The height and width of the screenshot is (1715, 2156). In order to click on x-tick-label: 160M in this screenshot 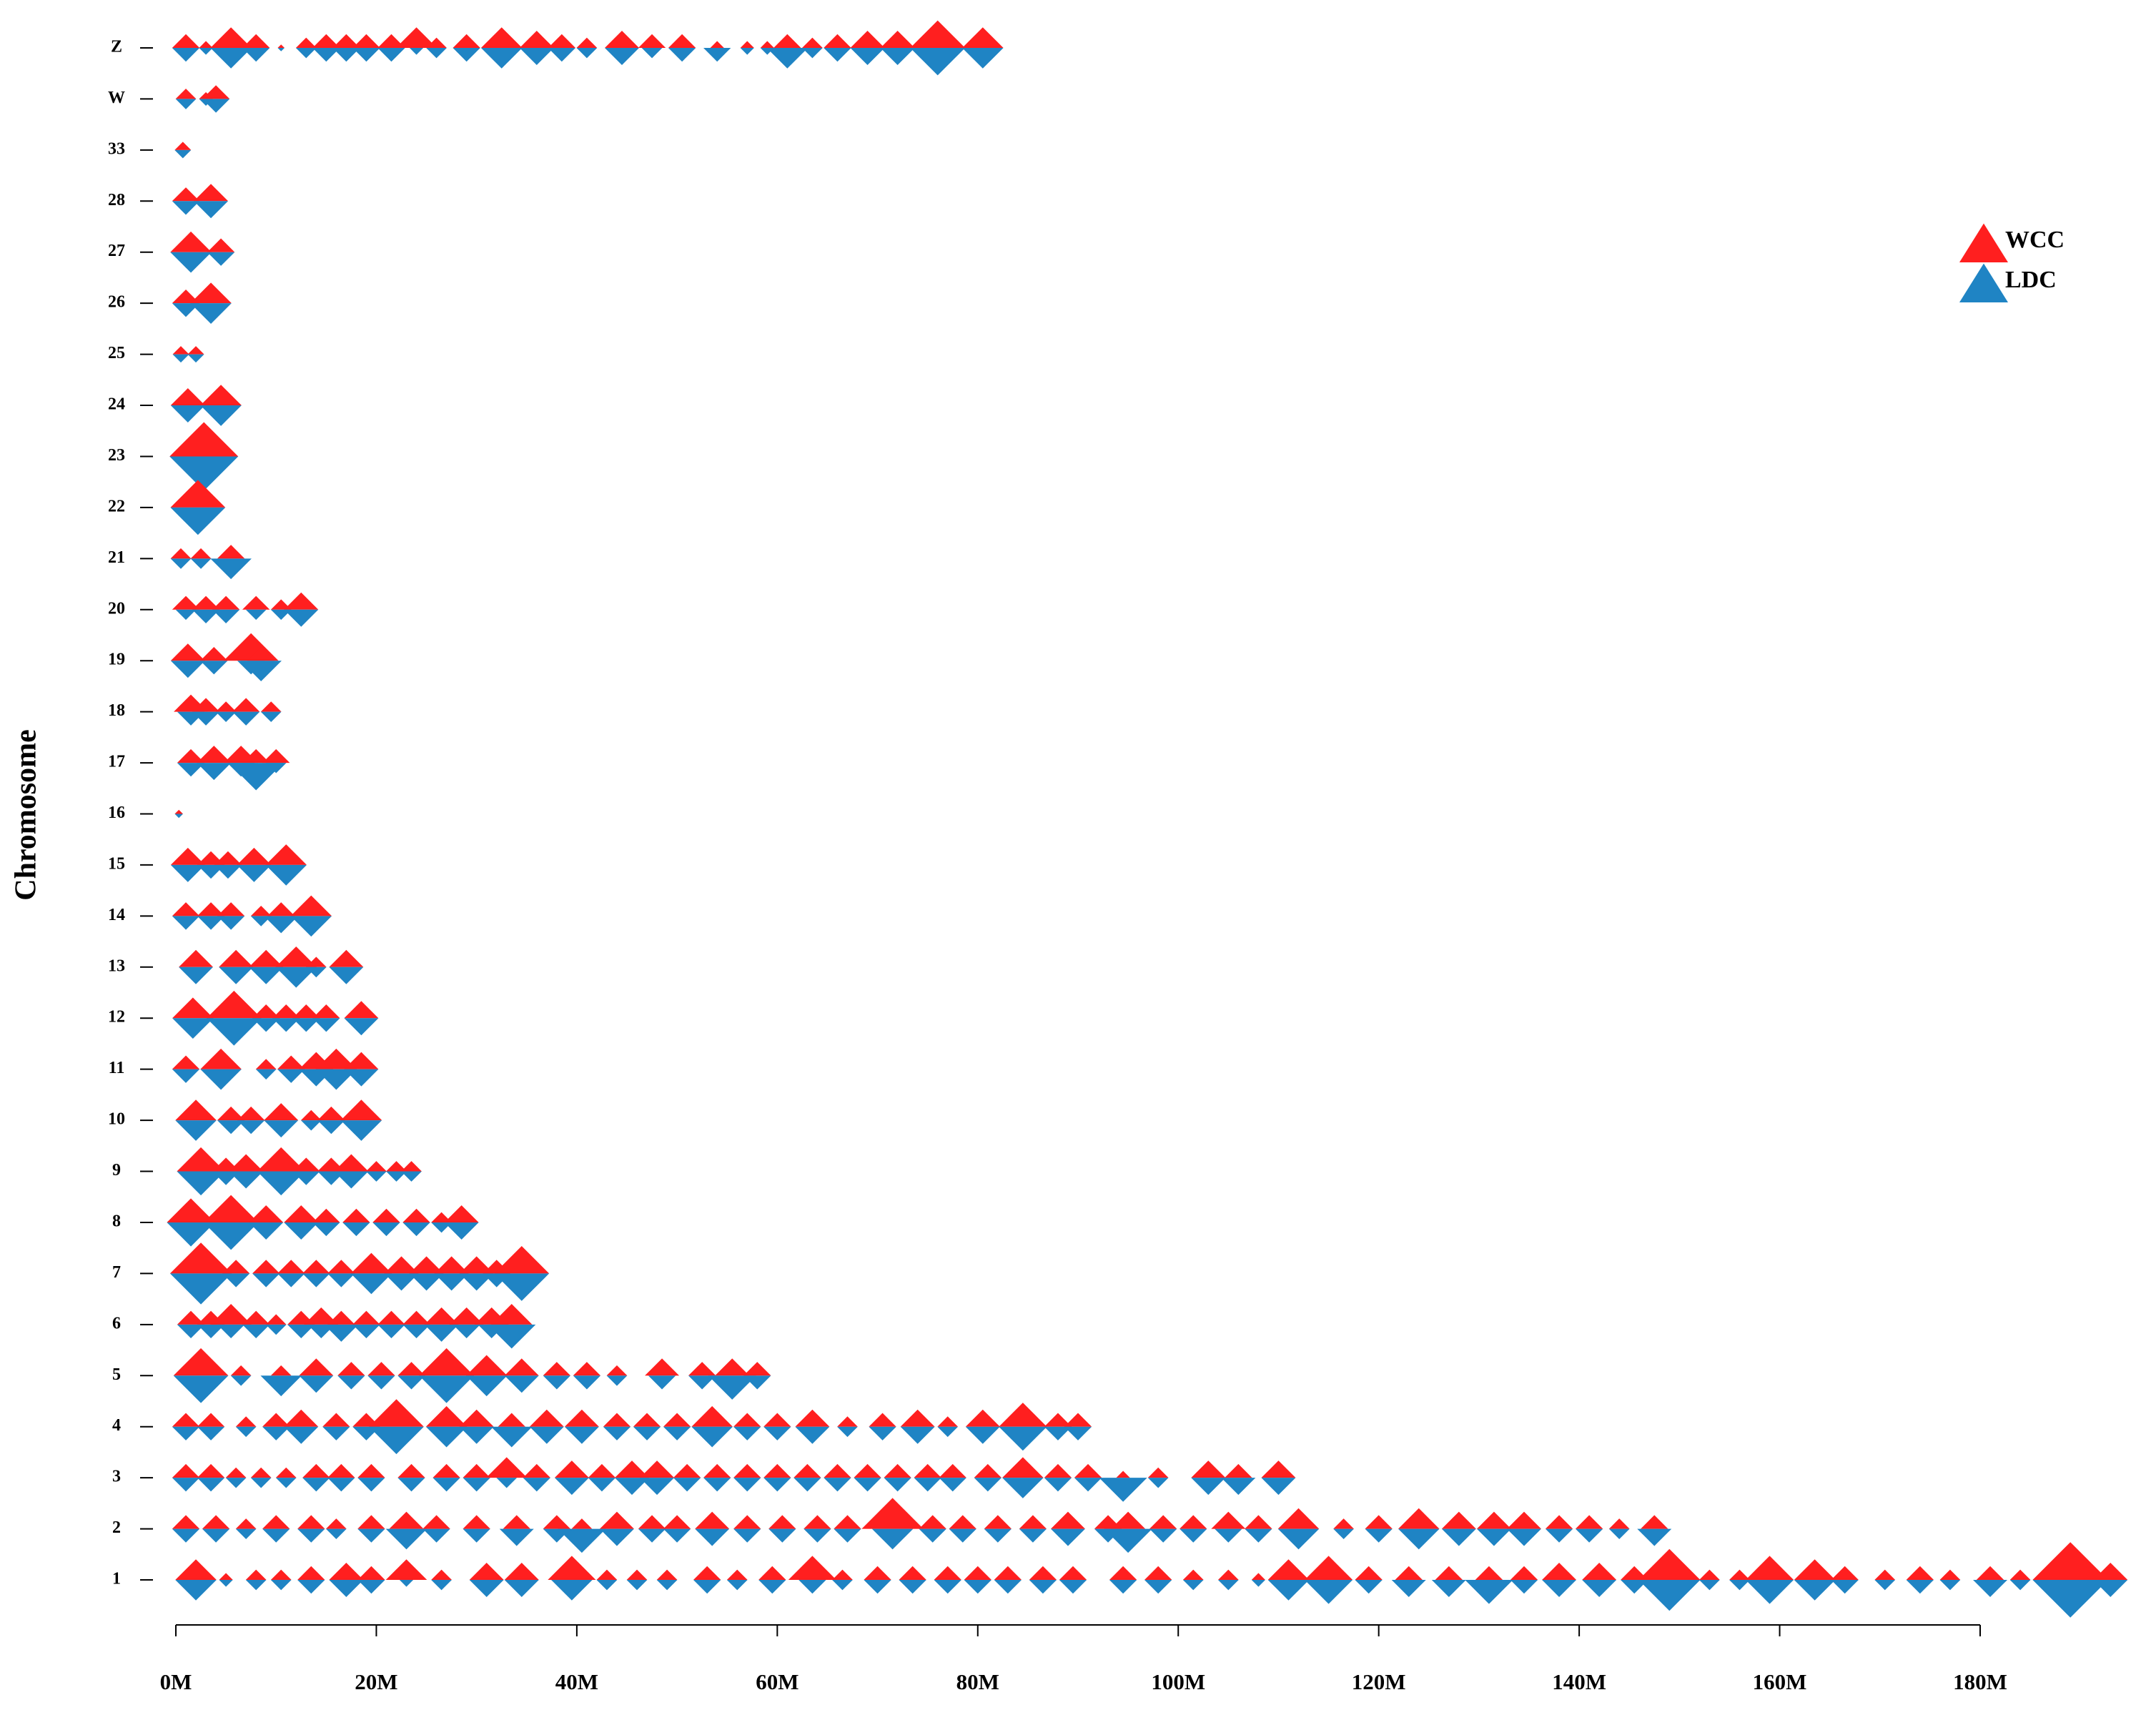, I will do `click(1780, 1681)`.